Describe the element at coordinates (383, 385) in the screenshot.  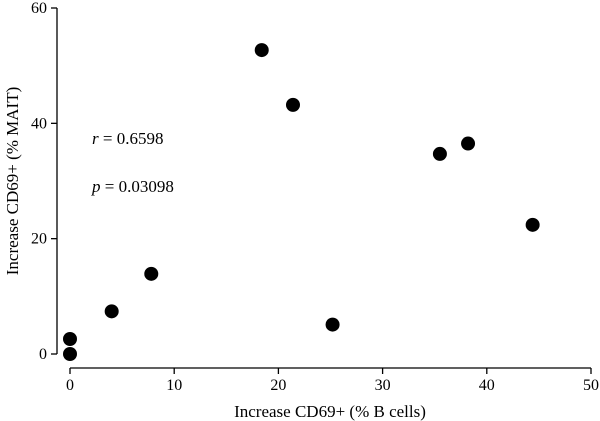
I see `x-tick-label: 30` at that location.